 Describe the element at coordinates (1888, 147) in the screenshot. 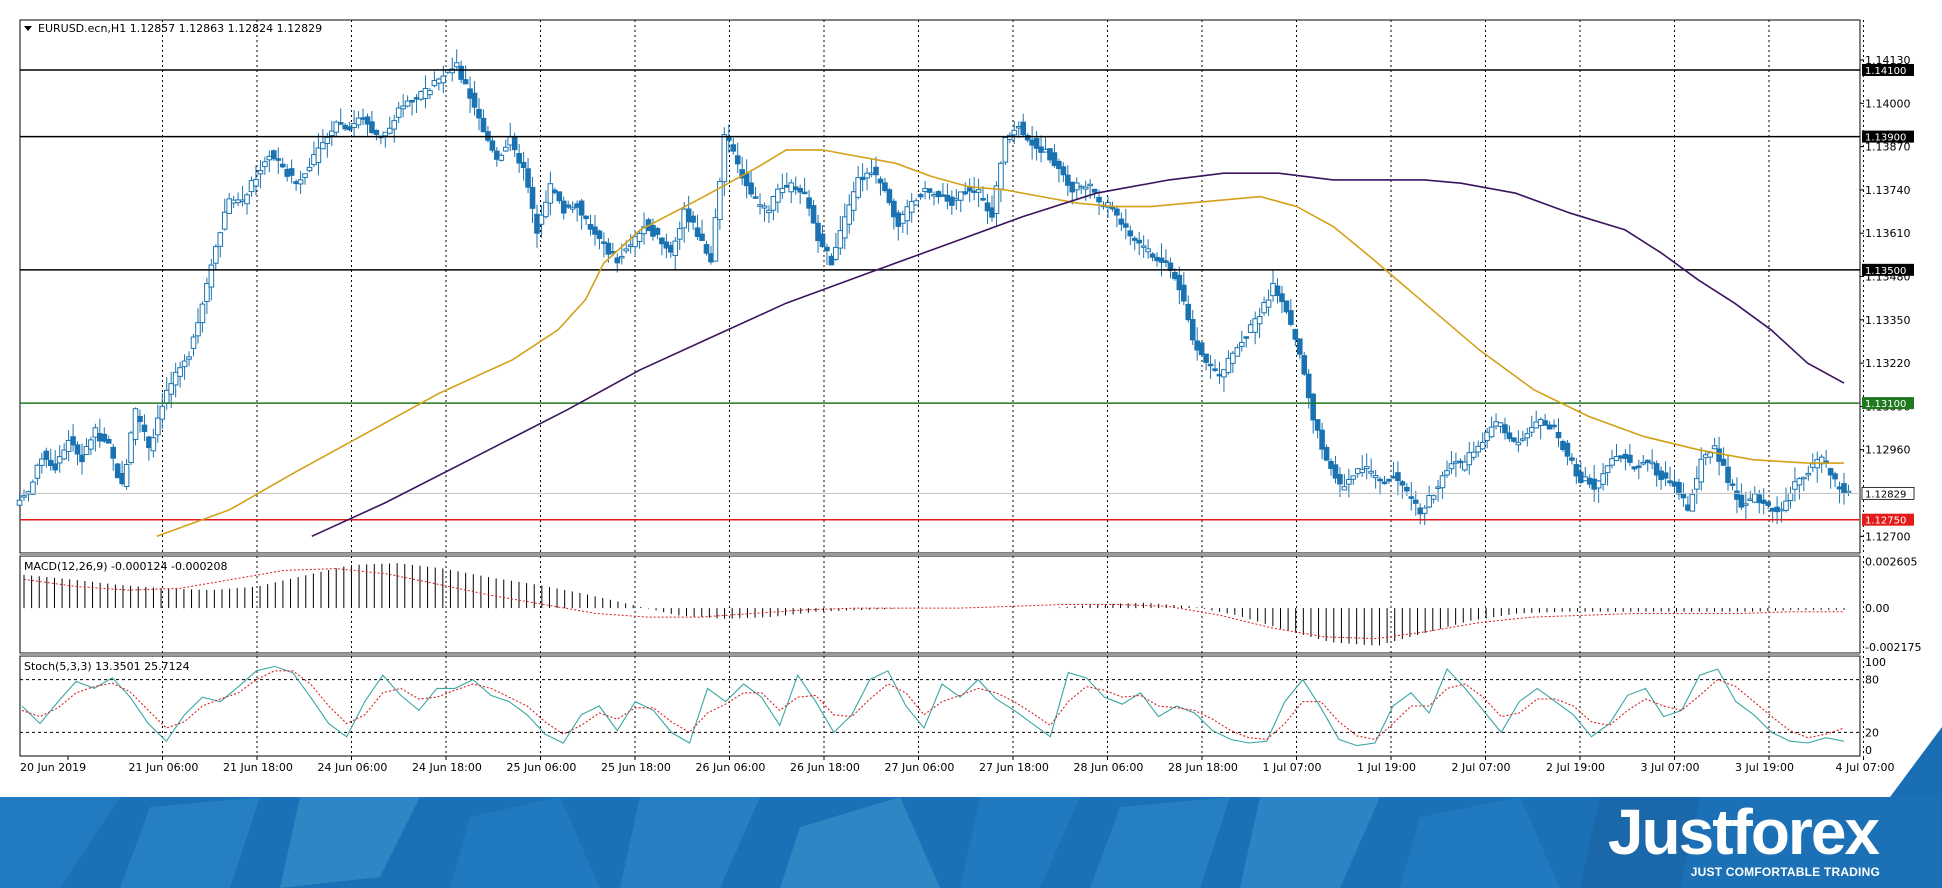

I see `y-tick-label: 1.13870` at that location.